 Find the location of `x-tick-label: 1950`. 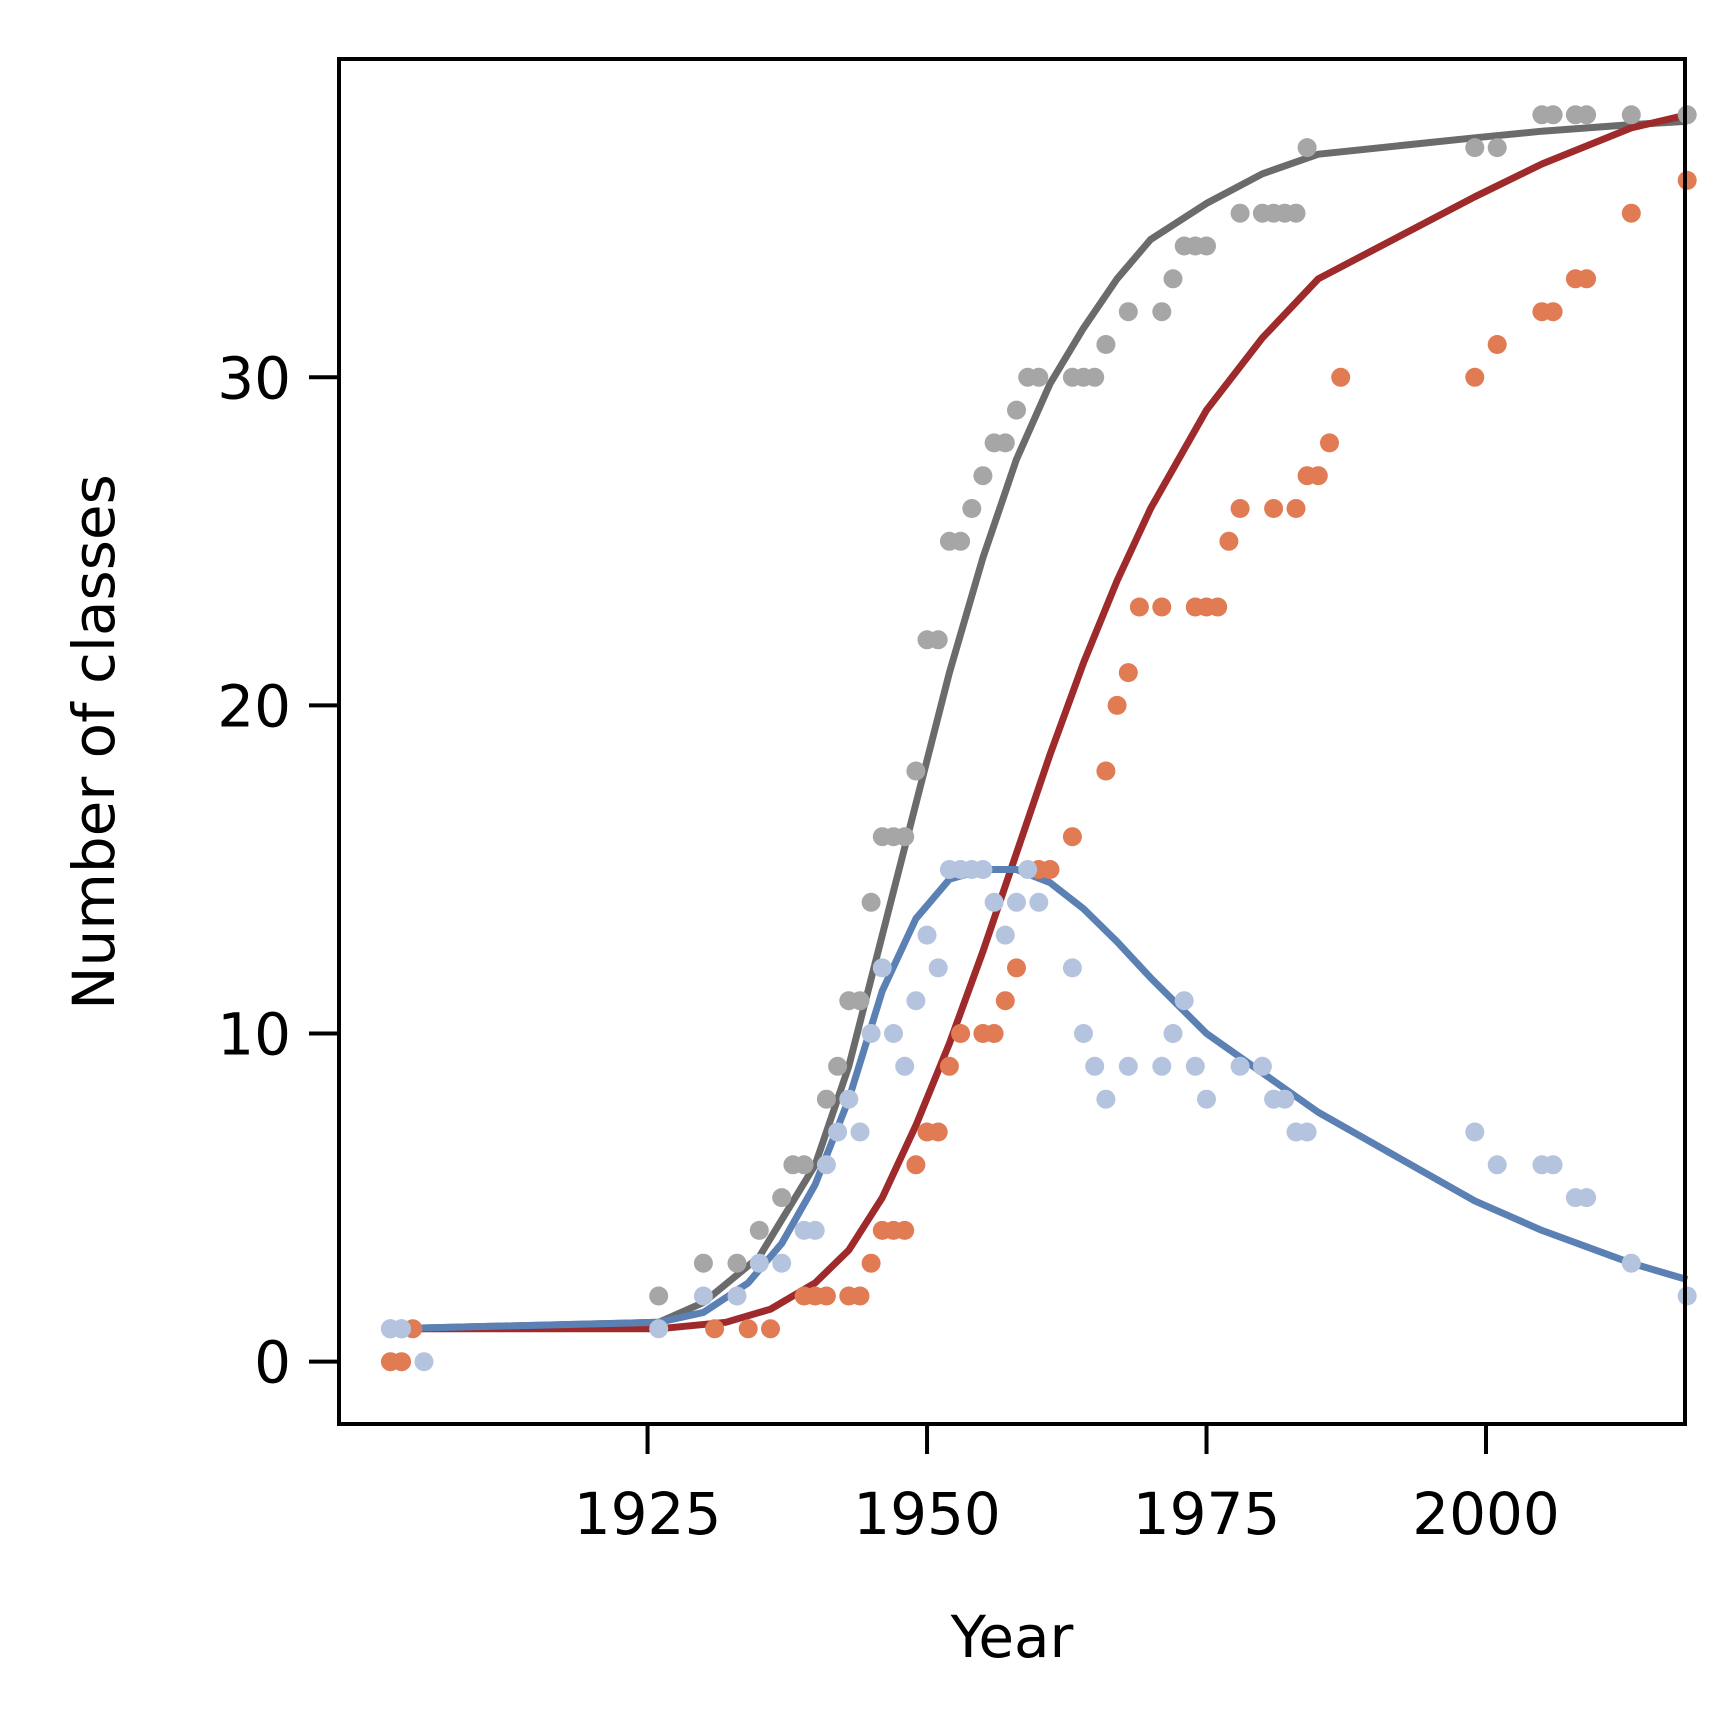

x-tick-label: 1950 is located at coordinates (927, 1514).